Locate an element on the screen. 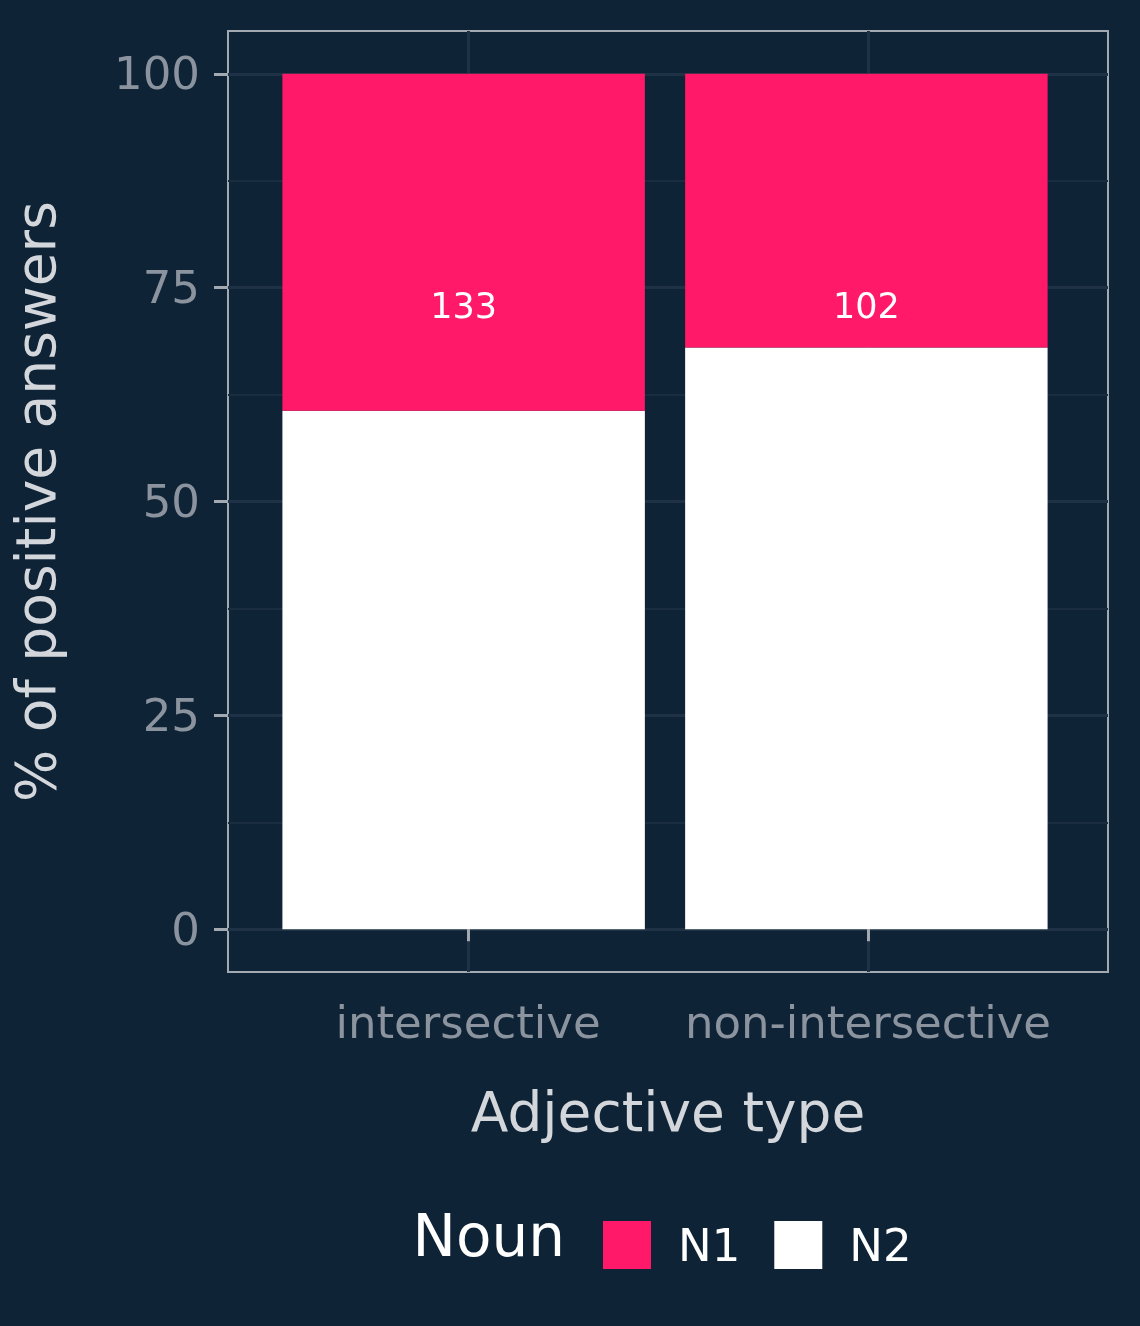 The image size is (1140, 1326). annotation: 102 is located at coordinates (866, 306).